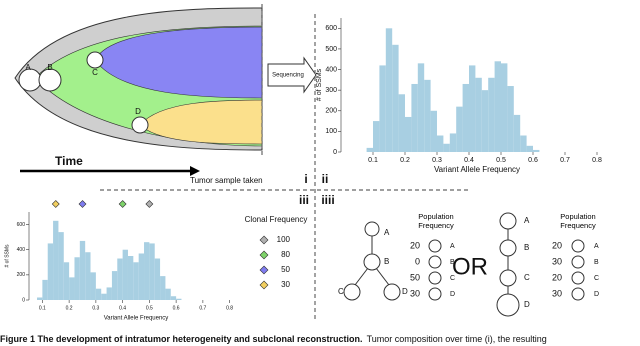  I want to click on panel-label: i, so click(305, 179).